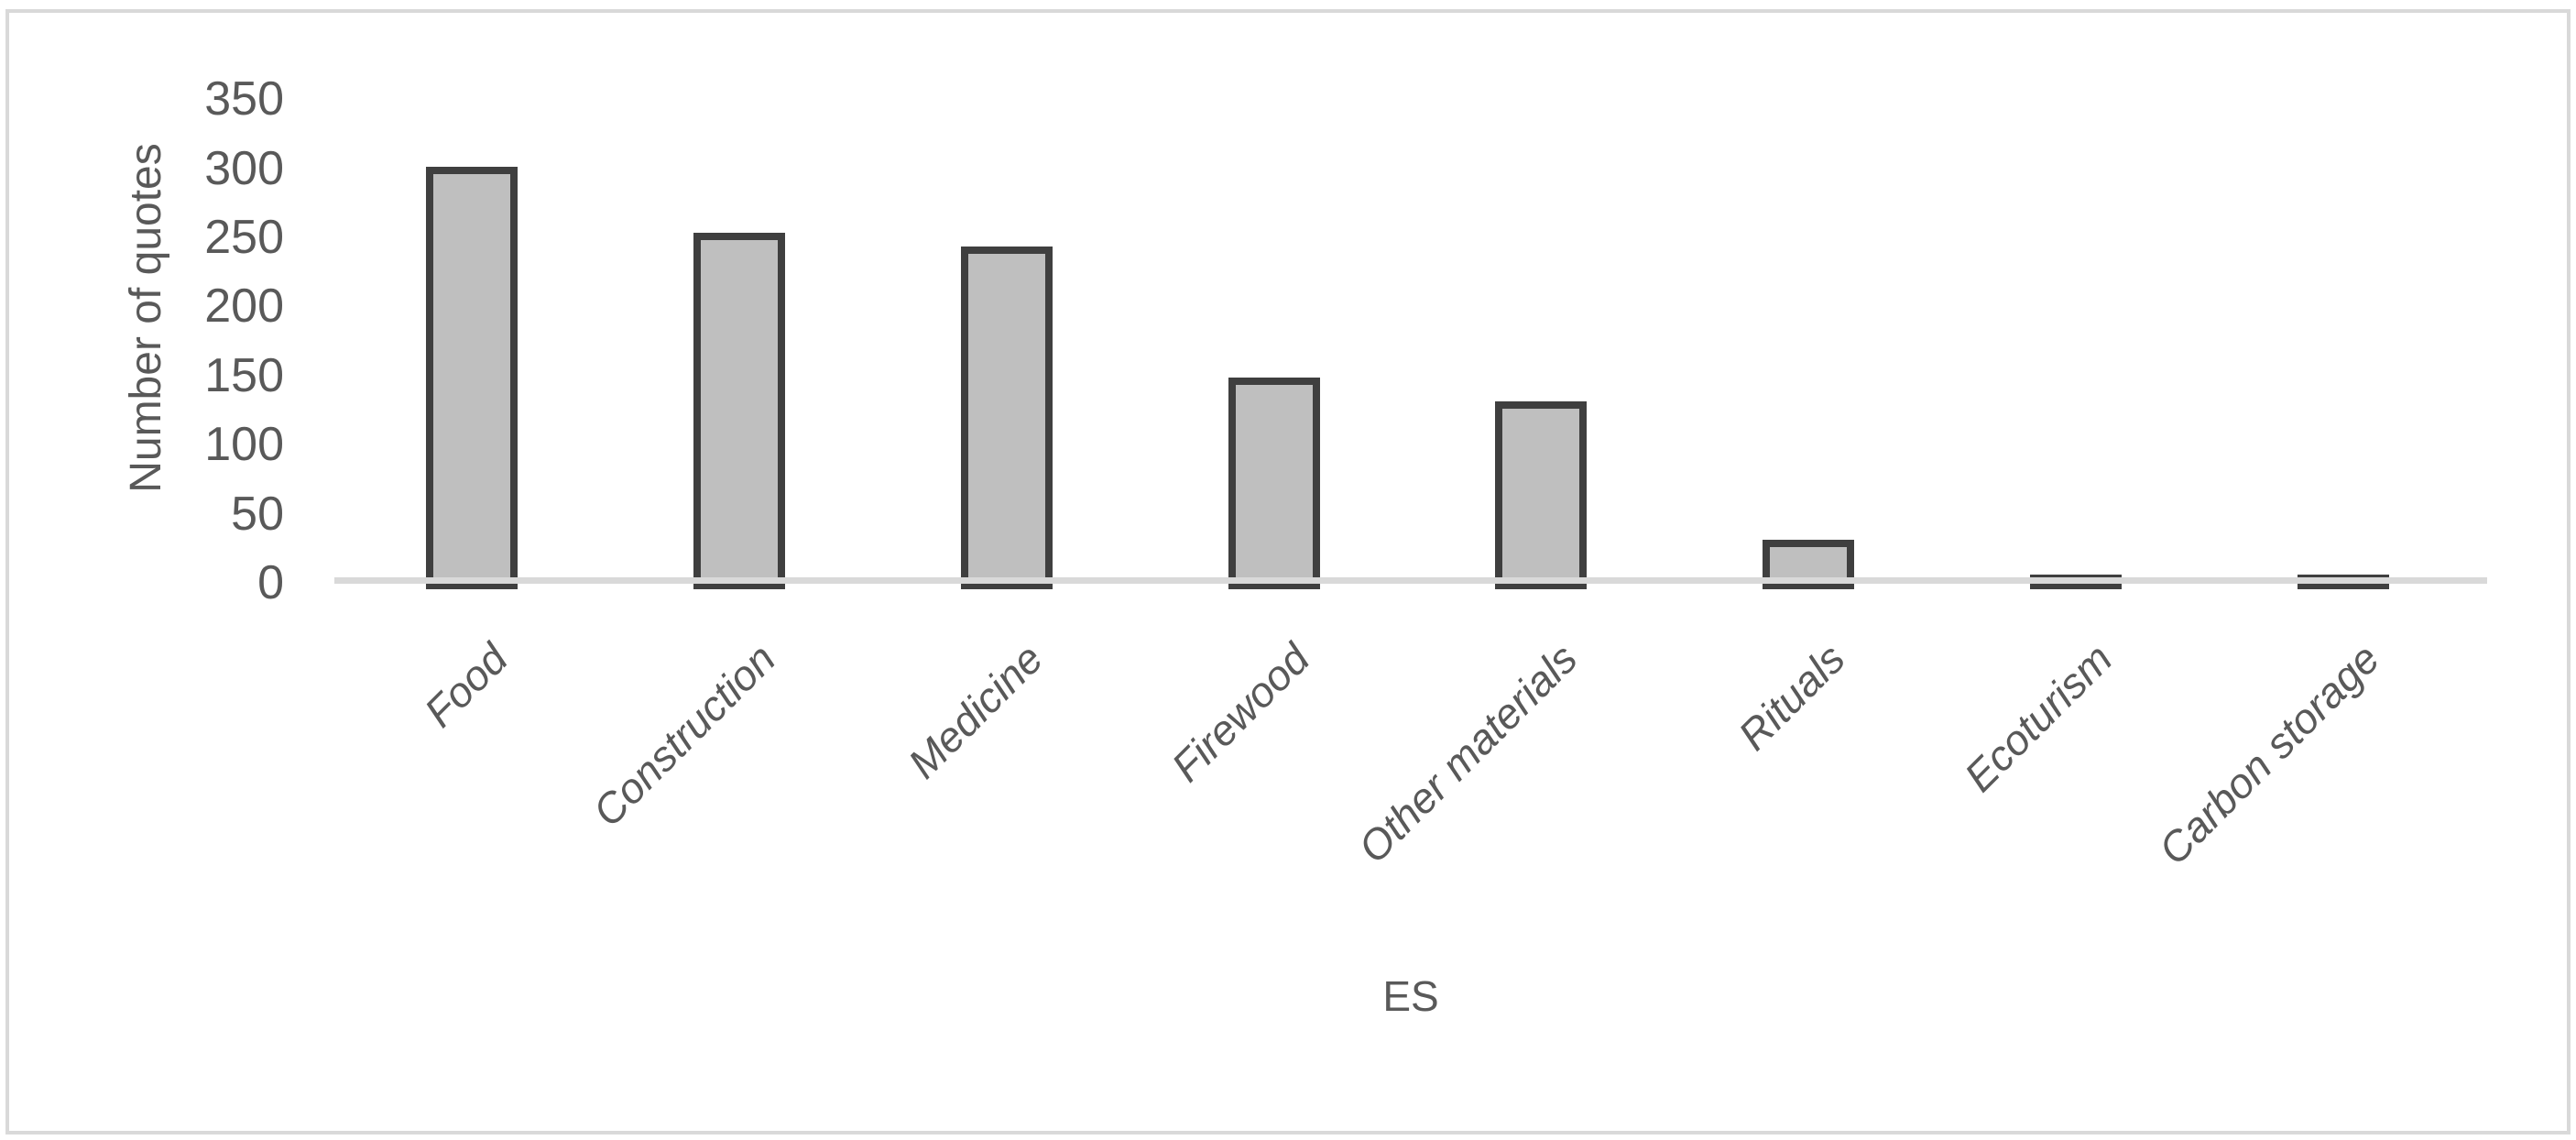 This screenshot has width=2576, height=1140. What do you see at coordinates (244, 237) in the screenshot?
I see `y-tick-label: 250` at bounding box center [244, 237].